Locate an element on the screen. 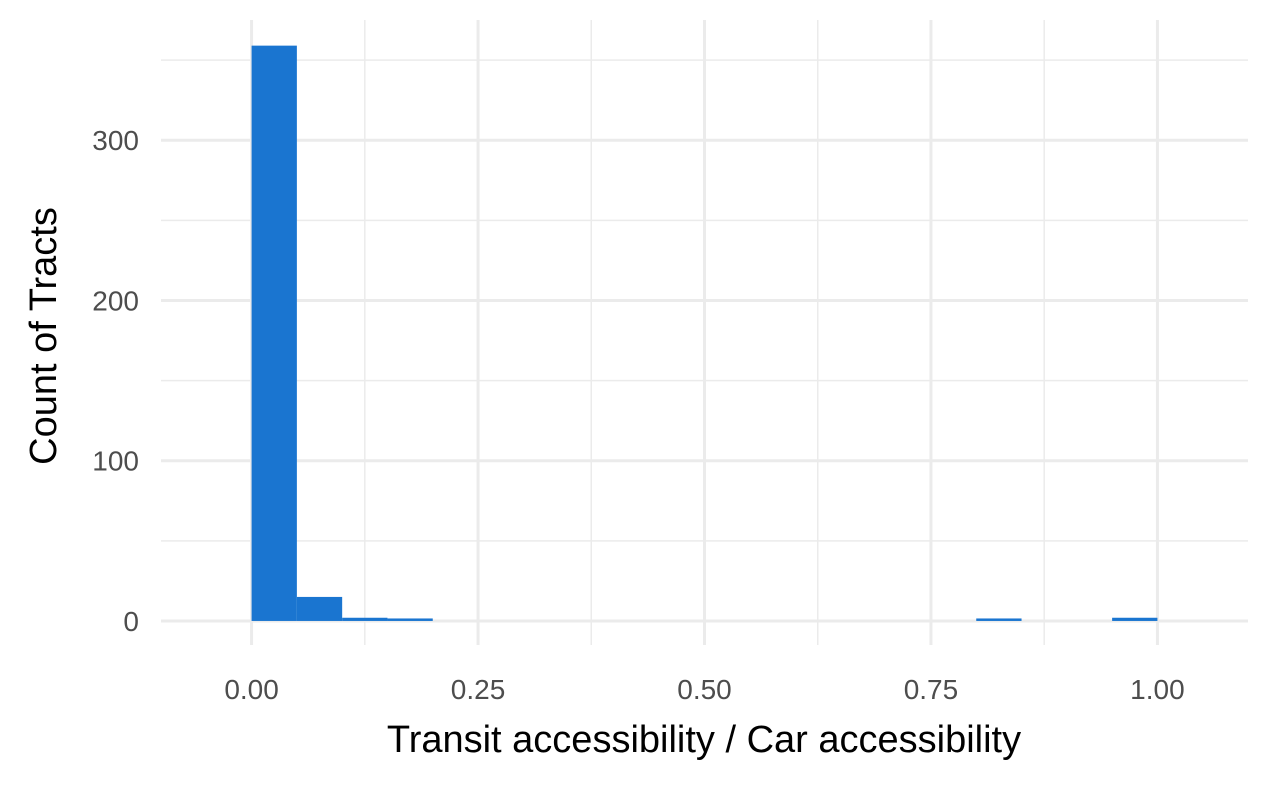 The height and width of the screenshot is (785, 1271). y-tick-label: 200 is located at coordinates (115, 300).